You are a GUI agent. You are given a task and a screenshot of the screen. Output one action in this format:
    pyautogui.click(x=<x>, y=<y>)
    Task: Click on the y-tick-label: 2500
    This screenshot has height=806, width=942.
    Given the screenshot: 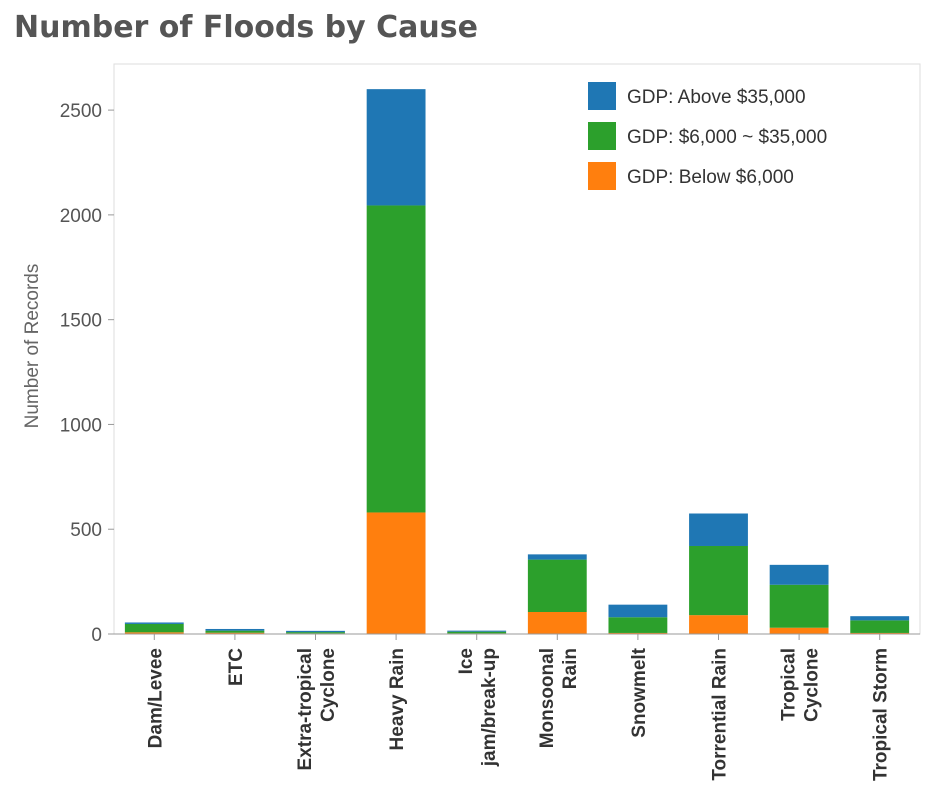 What is the action you would take?
    pyautogui.click(x=81, y=111)
    